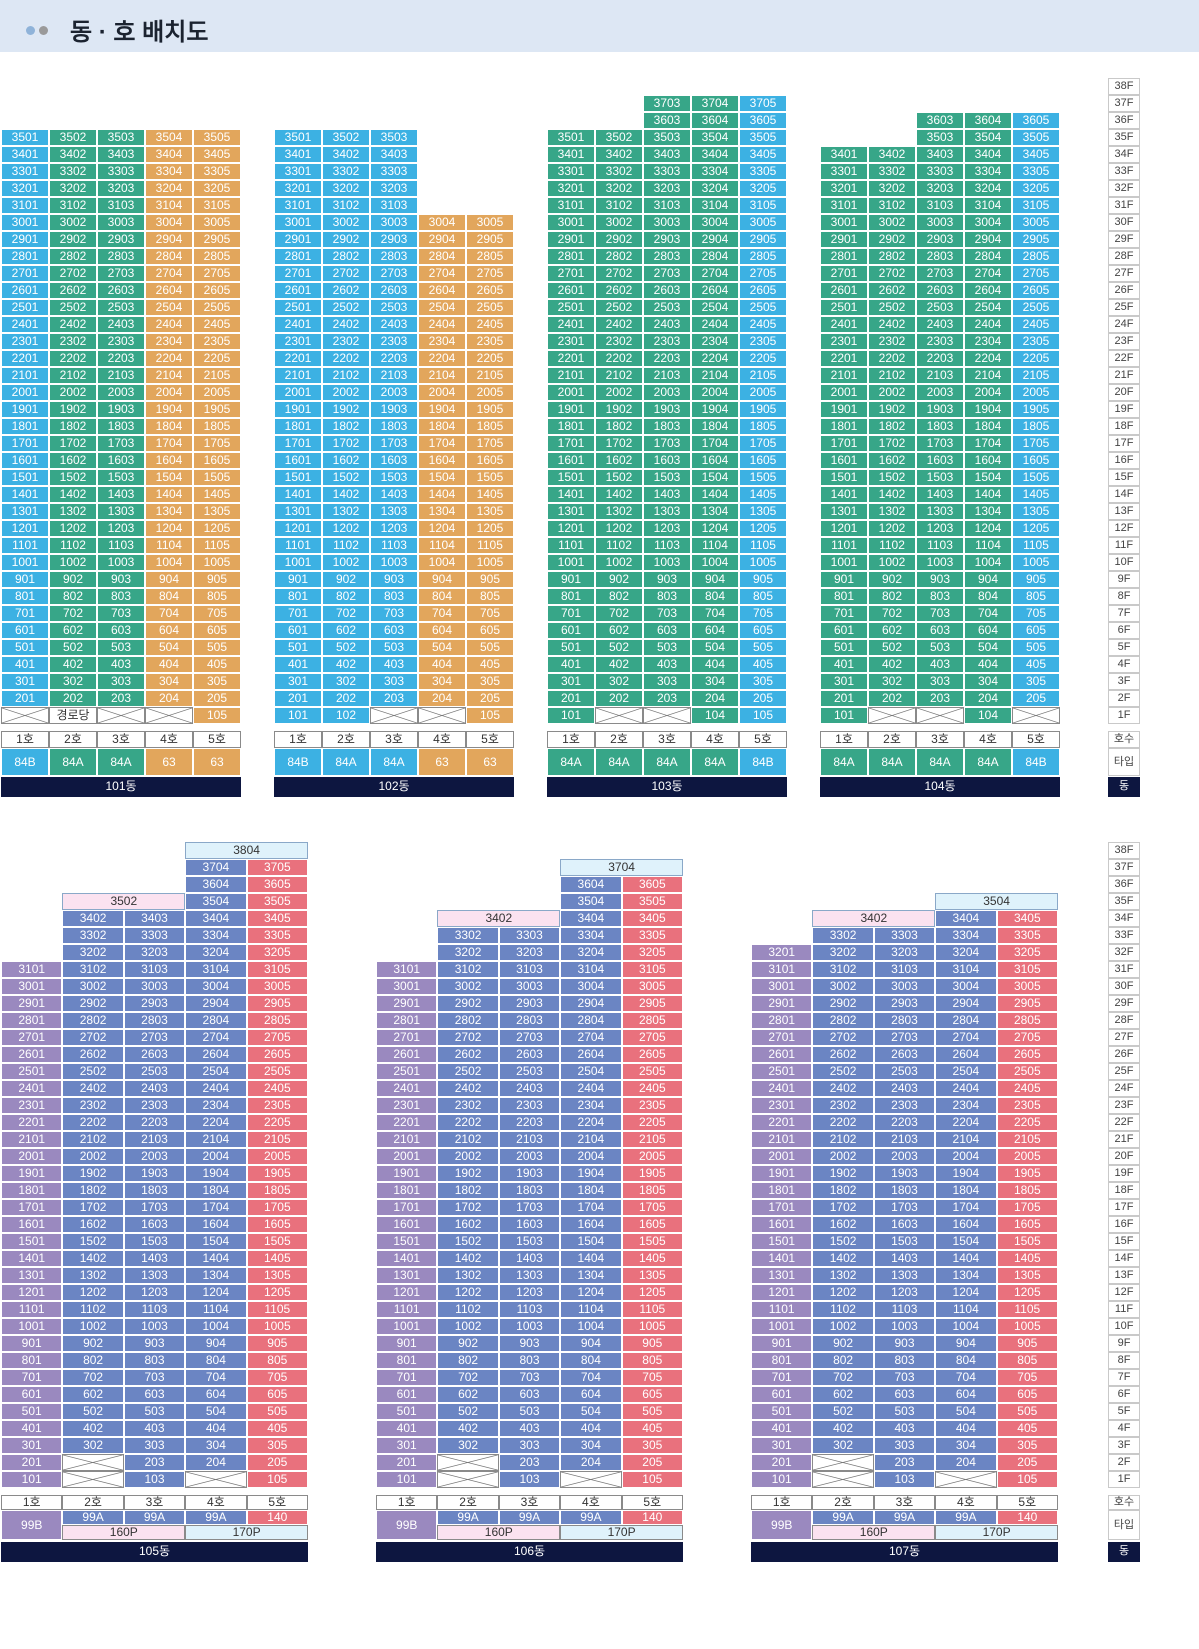 The height and width of the screenshot is (1649, 1199). Describe the element at coordinates (763, 477) in the screenshot. I see `unit-cell: 1505` at that location.